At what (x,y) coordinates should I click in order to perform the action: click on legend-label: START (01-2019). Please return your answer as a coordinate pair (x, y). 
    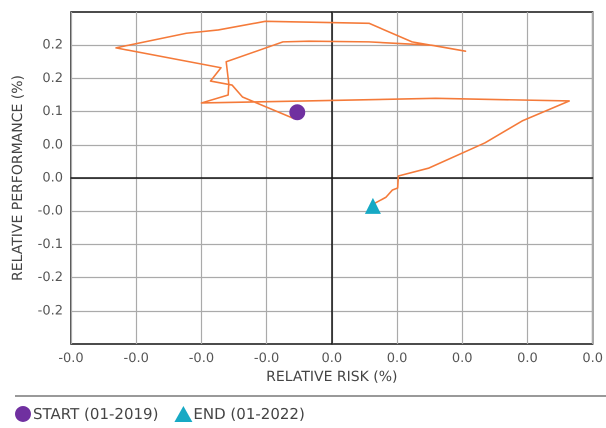
    Looking at the image, I should click on (95, 414).